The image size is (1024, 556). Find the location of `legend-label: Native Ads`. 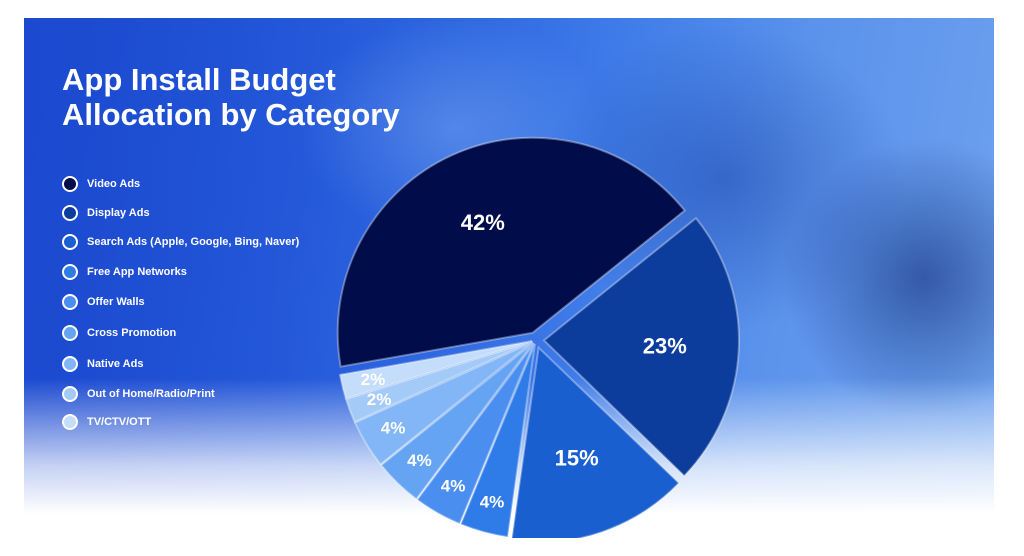

legend-label: Native Ads is located at coordinates (115, 364).